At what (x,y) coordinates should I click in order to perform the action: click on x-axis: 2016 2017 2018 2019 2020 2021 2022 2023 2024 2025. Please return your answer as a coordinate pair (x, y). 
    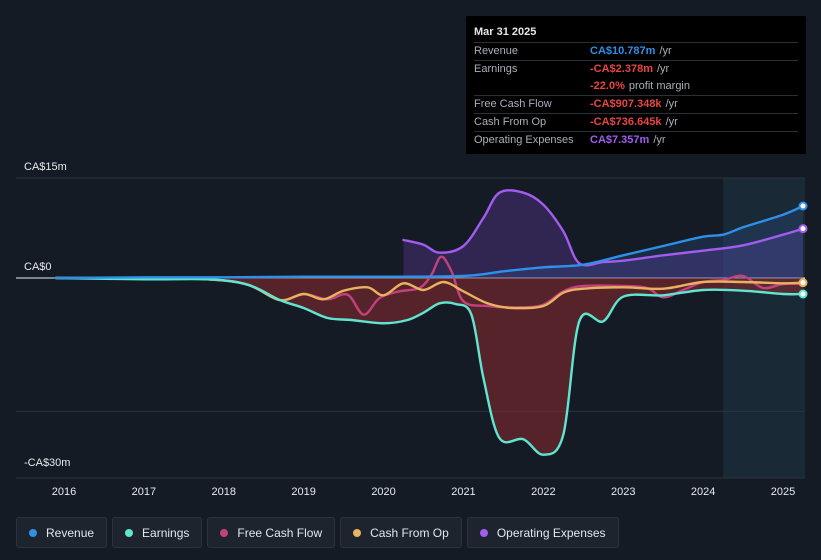
    Looking at the image, I should click on (424, 492).